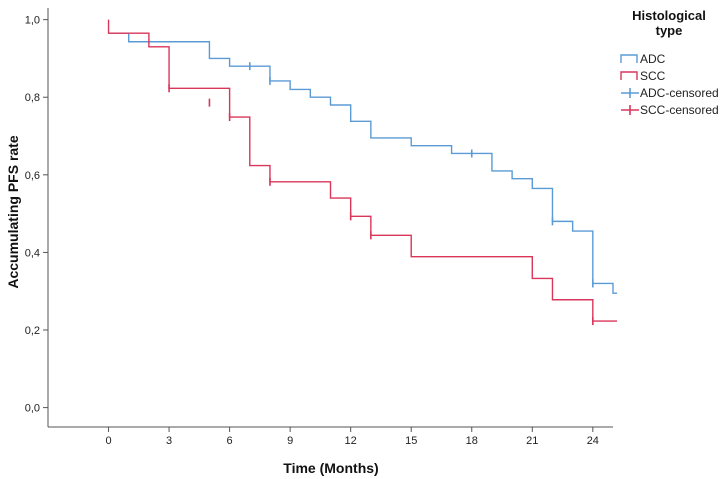  I want to click on x-tick-label: 24, so click(593, 441).